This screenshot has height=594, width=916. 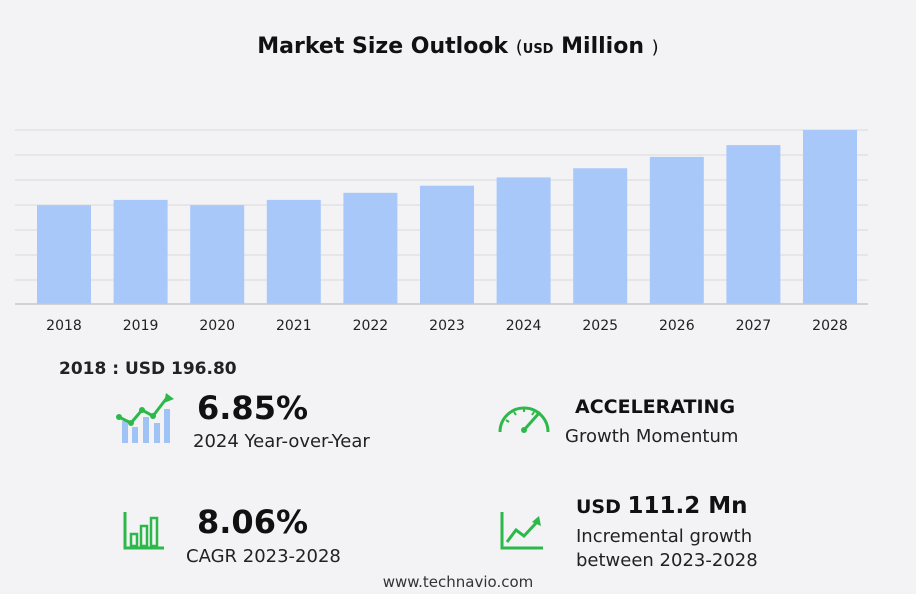 I want to click on momentum-label: Growth Momentum, so click(x=652, y=436).